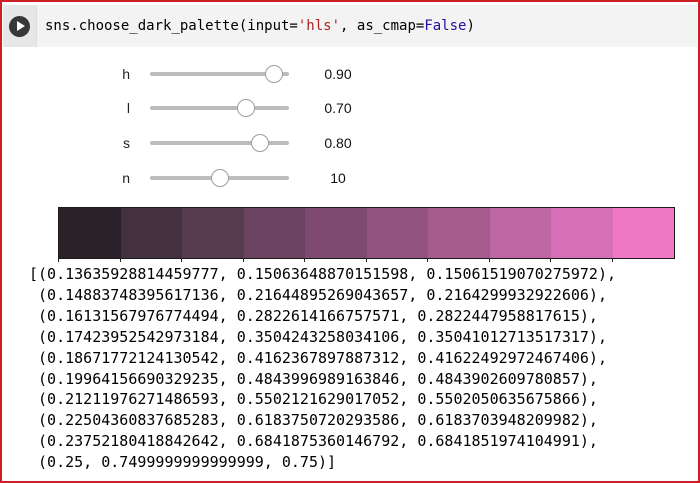 The width and height of the screenshot is (700, 483). What do you see at coordinates (126, 143) in the screenshot?
I see `slider-label-s: s` at bounding box center [126, 143].